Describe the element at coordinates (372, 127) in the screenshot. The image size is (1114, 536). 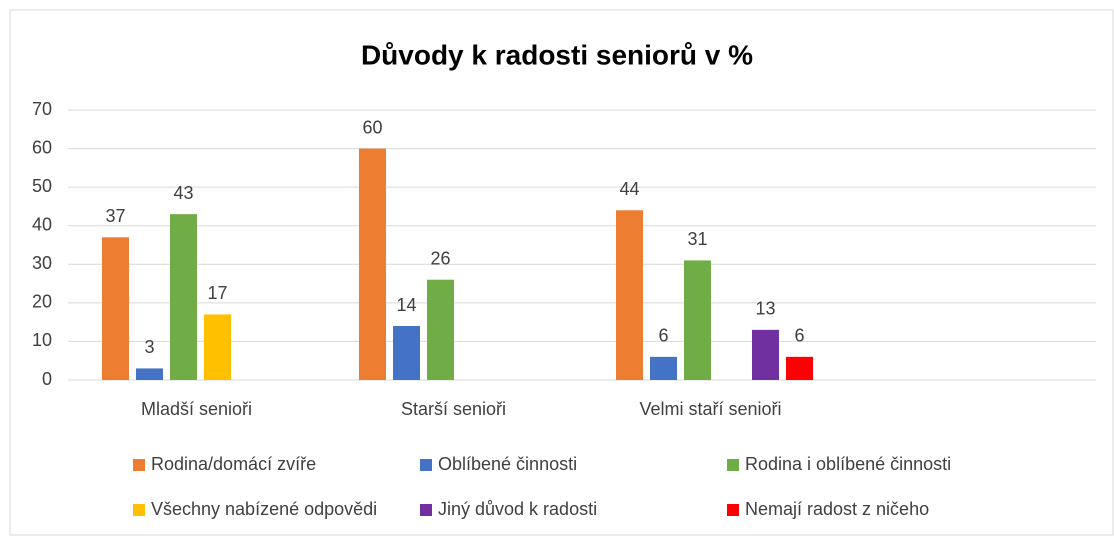
I see `data-label: 60` at that location.